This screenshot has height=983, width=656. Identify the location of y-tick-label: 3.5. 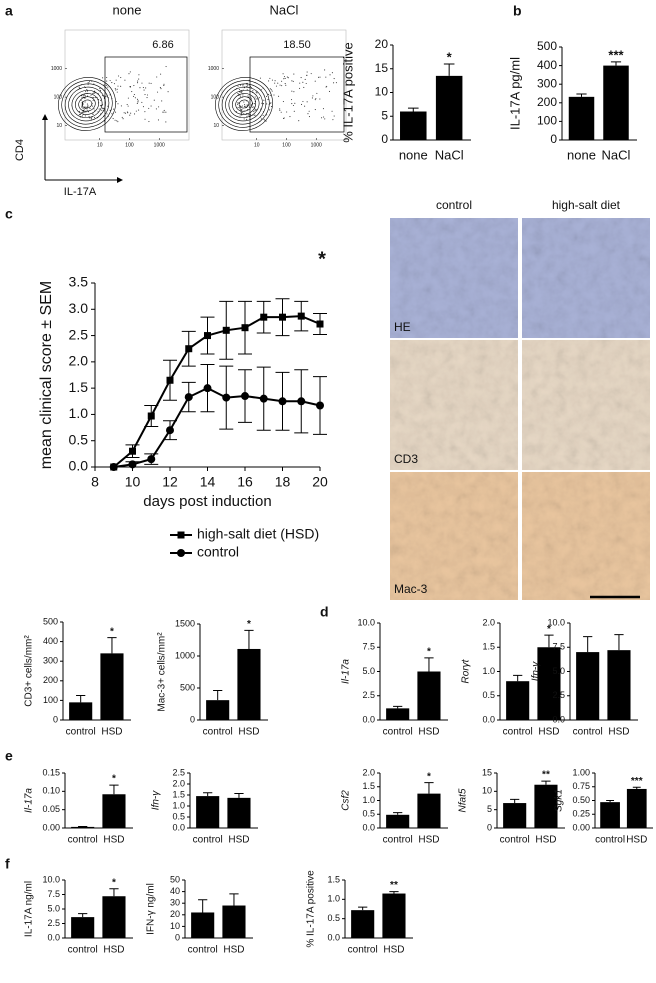
(79, 282).